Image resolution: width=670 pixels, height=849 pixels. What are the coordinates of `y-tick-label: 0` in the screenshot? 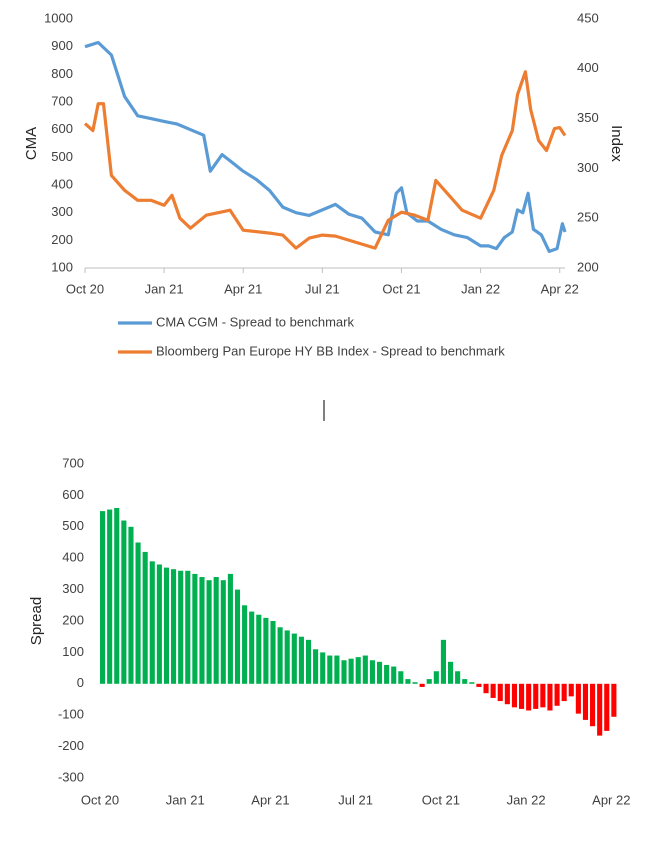 It's located at (80, 682).